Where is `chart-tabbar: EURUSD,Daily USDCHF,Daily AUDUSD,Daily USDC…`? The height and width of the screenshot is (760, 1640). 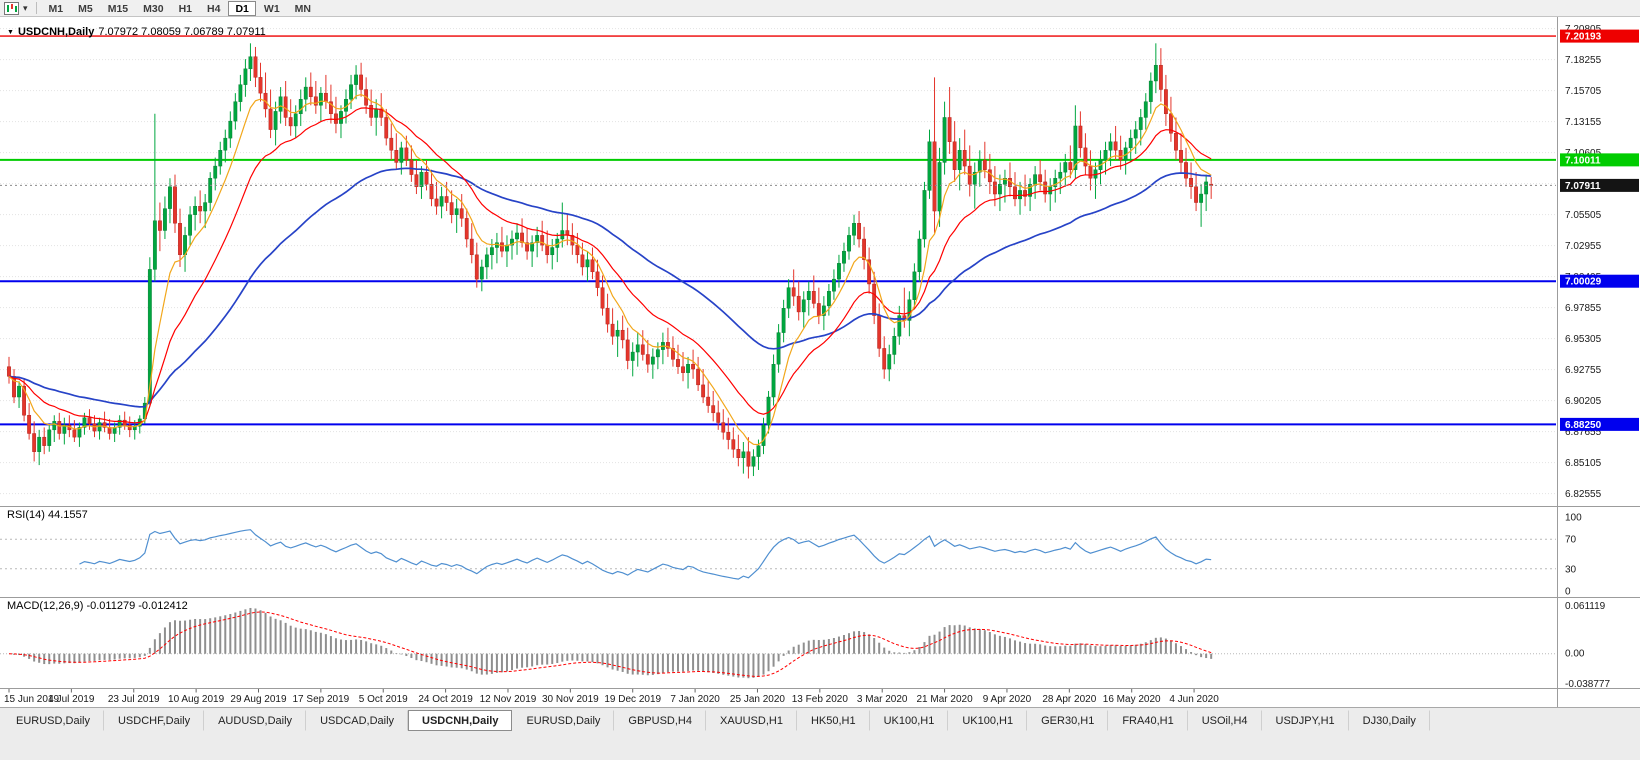 chart-tabbar: EURUSD,Daily USDCHF,Daily AUDUSD,Daily USDC… is located at coordinates (820, 733).